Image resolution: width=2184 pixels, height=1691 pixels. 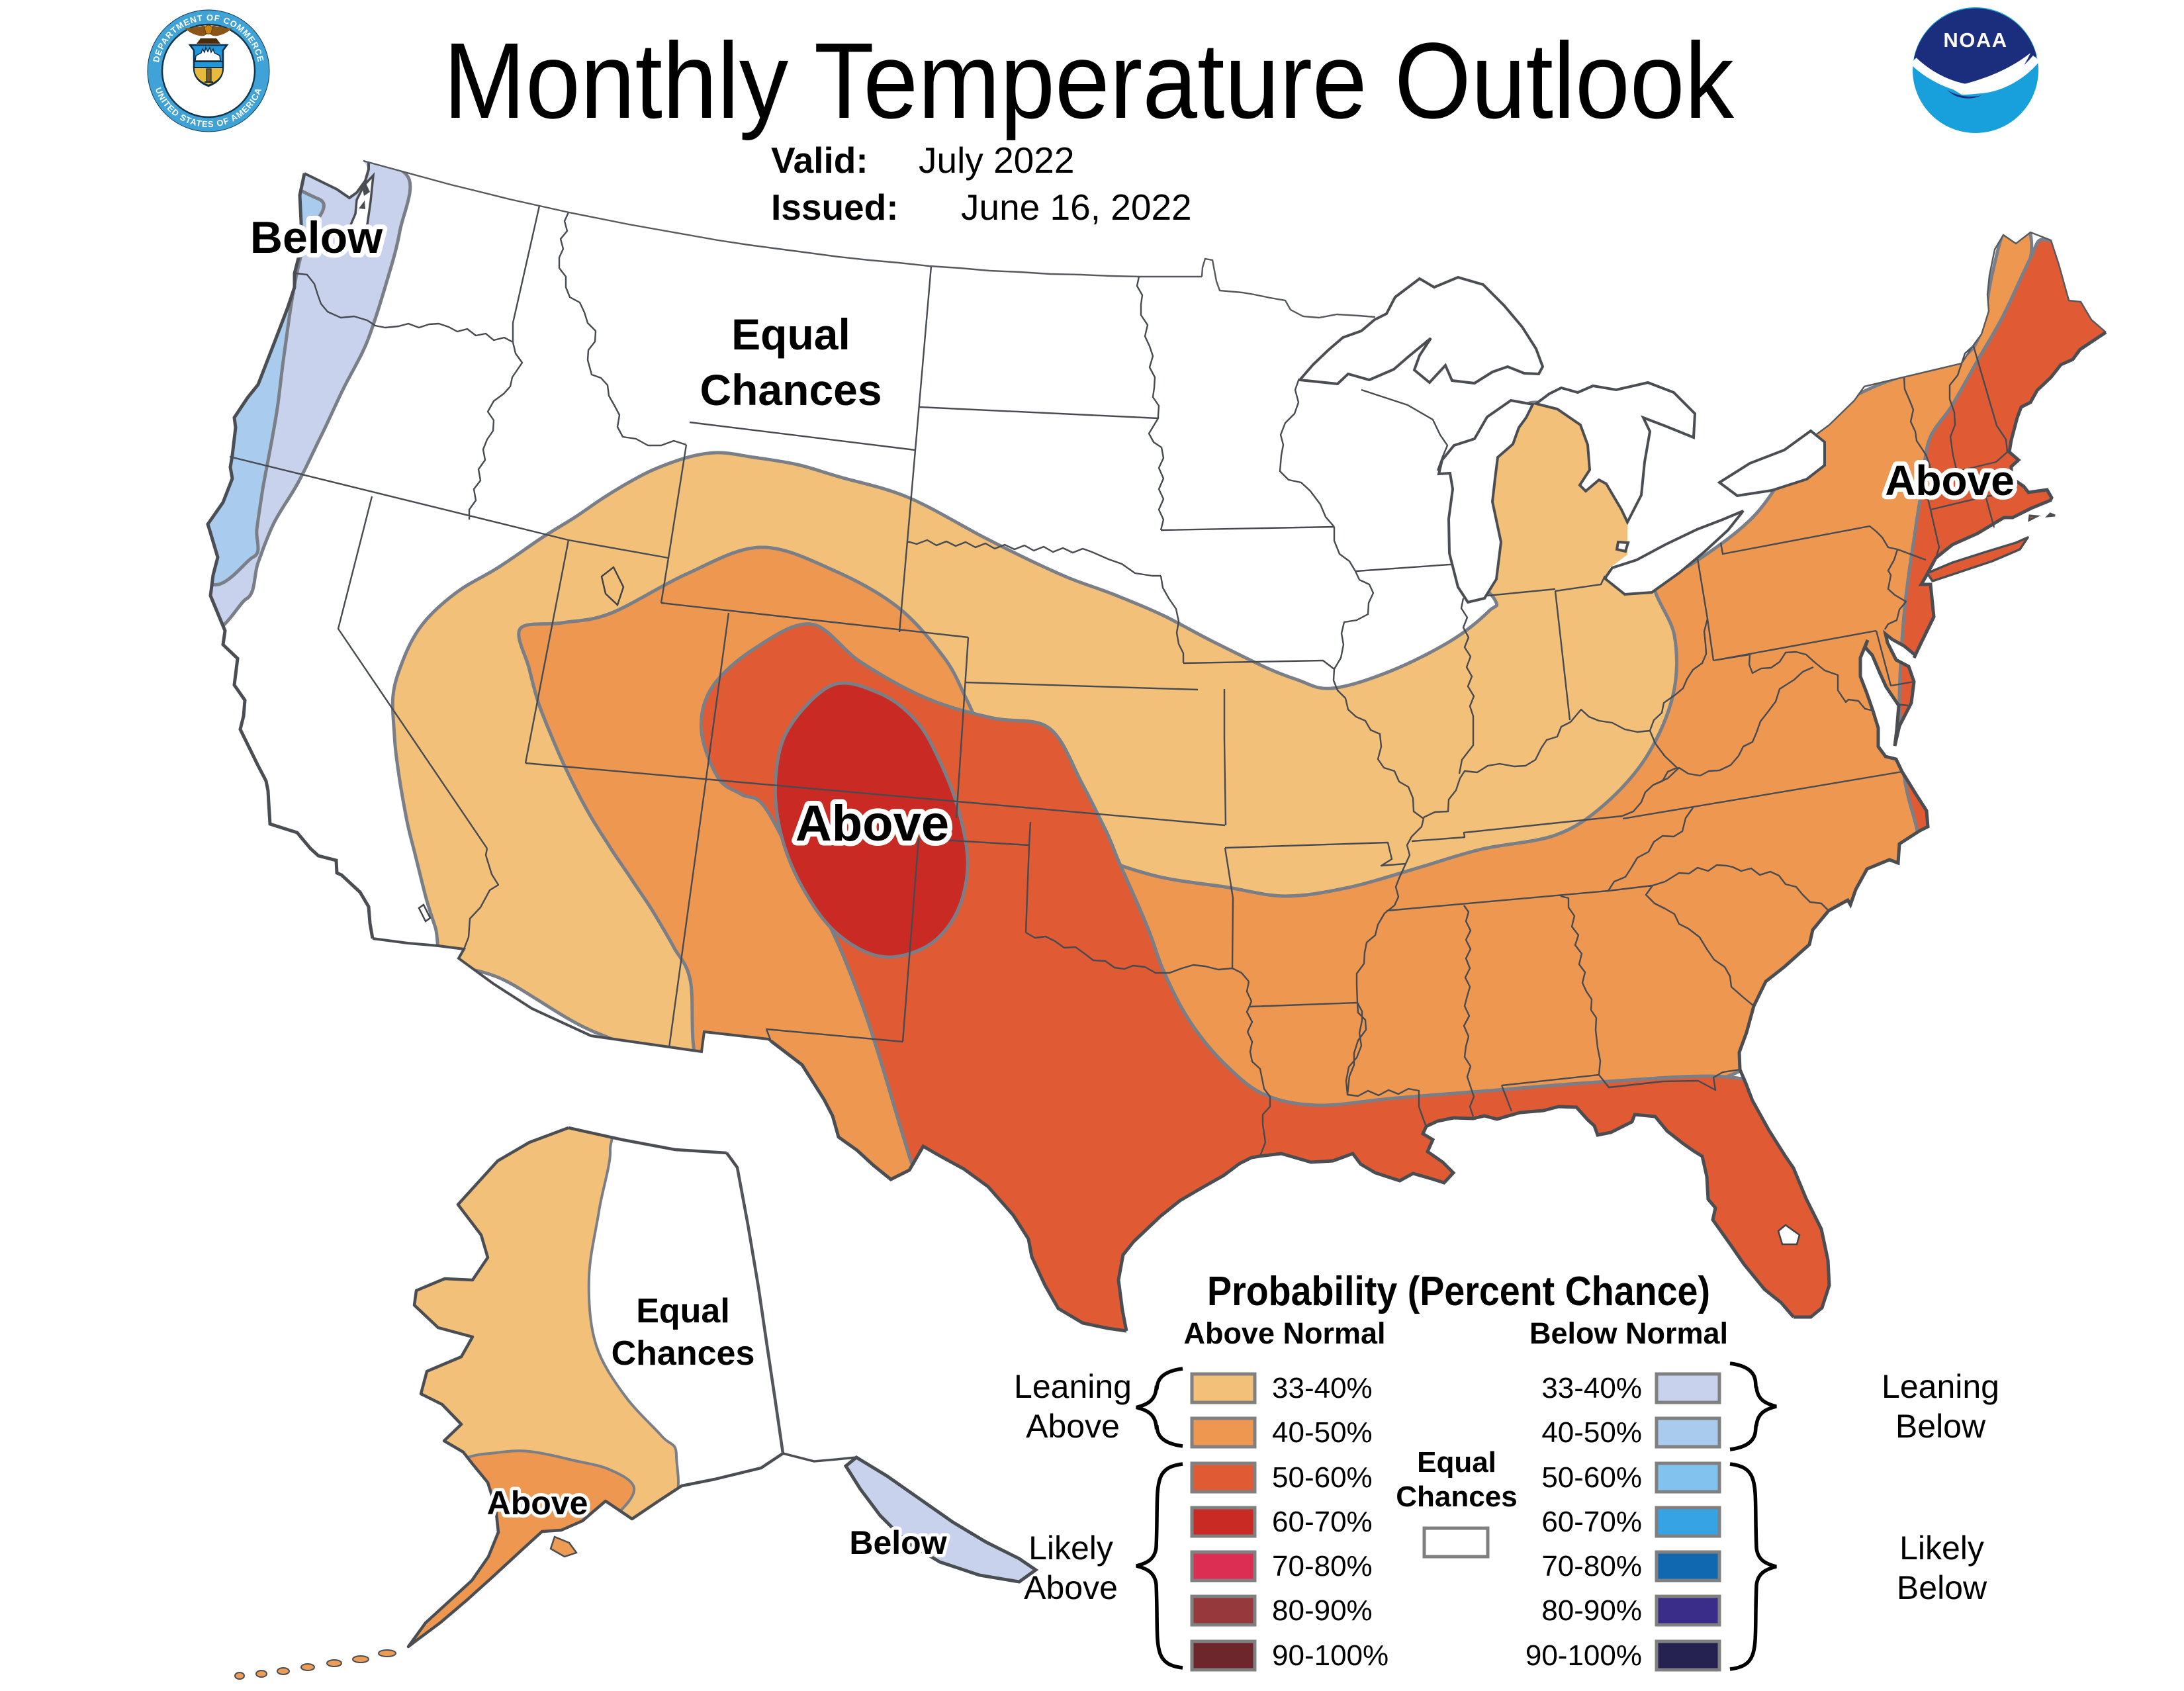 What do you see at coordinates (1284, 1333) in the screenshot?
I see `svg-text: Above Normal` at bounding box center [1284, 1333].